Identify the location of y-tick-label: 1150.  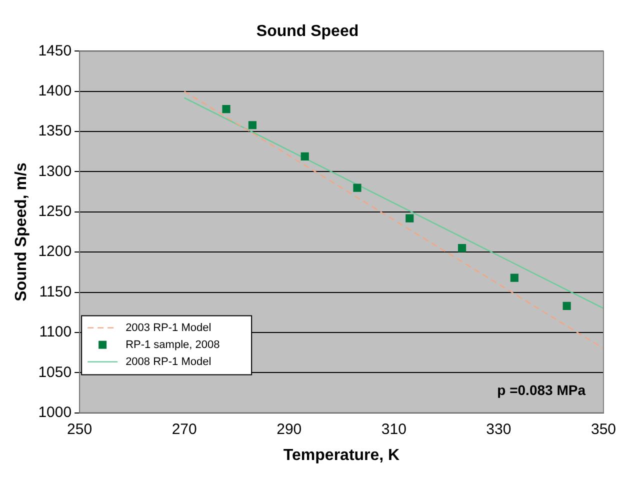
(55, 291).